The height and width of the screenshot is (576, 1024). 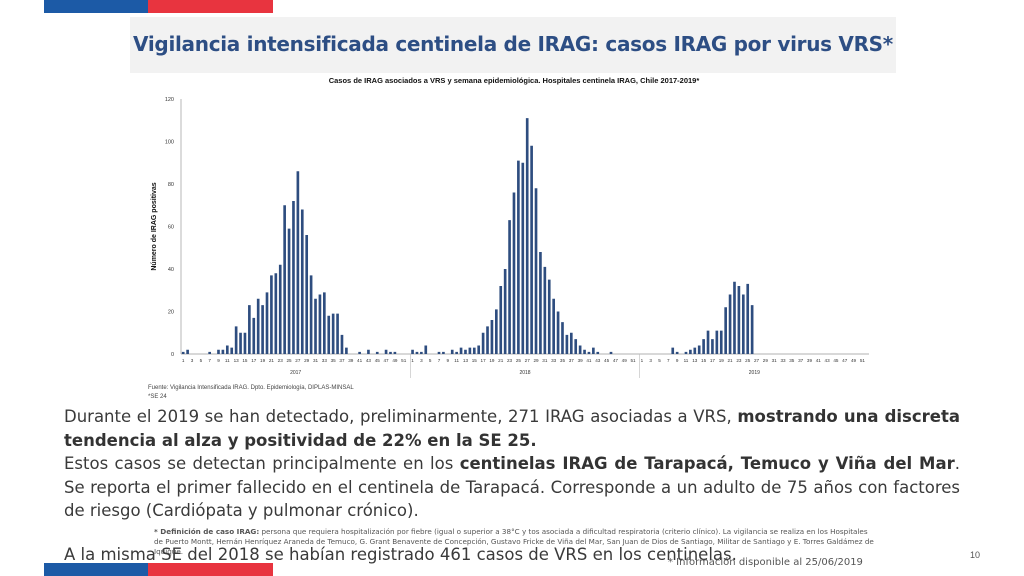 I want to click on x-tick-label: 33, so click(x=325, y=360).